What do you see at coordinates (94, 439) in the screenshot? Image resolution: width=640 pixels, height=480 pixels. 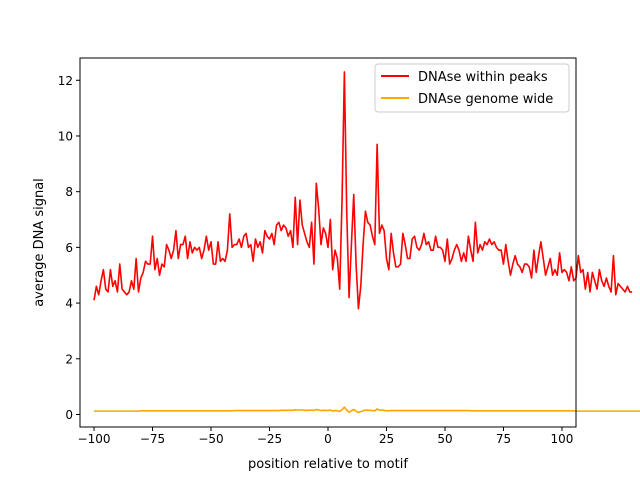 I see `x-tick-label: −100` at bounding box center [94, 439].